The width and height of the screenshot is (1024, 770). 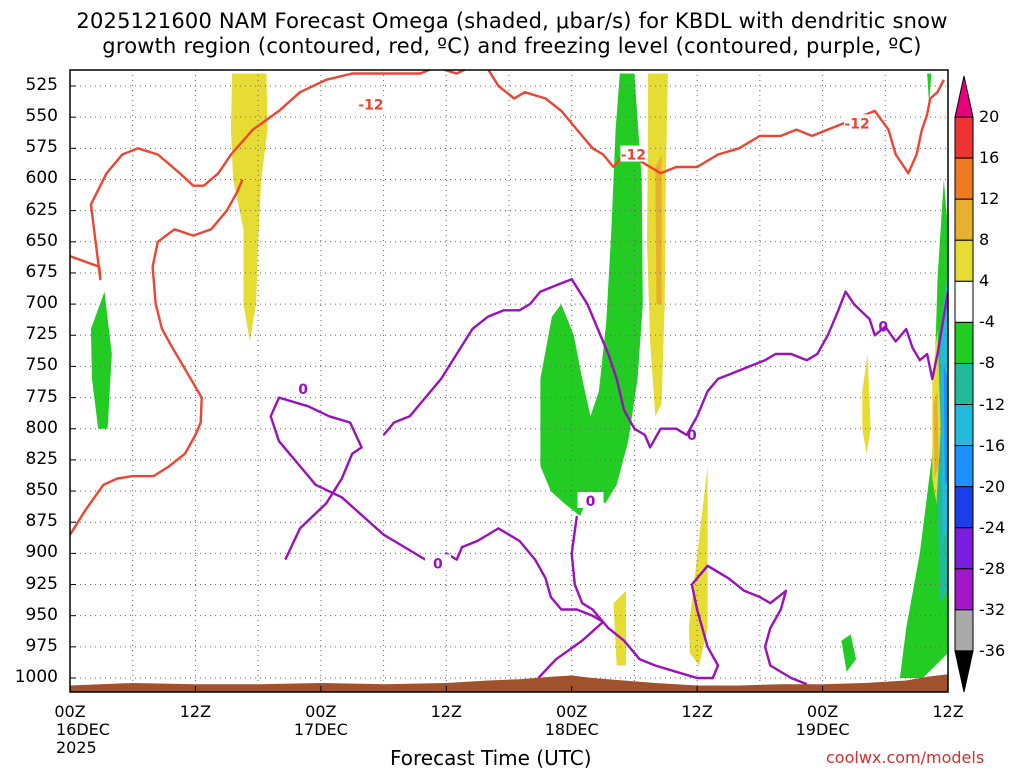 What do you see at coordinates (491, 758) in the screenshot?
I see `x-axis-title: Forecast Time (UTC)` at bounding box center [491, 758].